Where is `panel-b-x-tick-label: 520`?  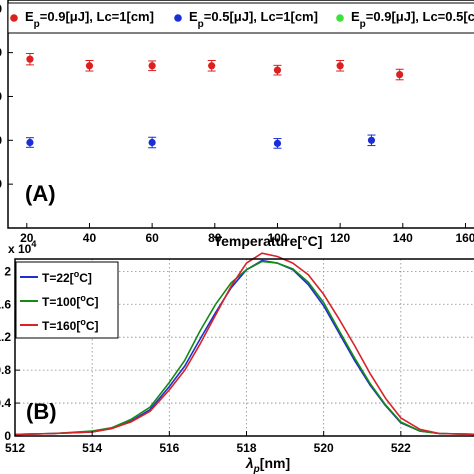
panel-b-x-tick-label: 520 is located at coordinates (324, 448).